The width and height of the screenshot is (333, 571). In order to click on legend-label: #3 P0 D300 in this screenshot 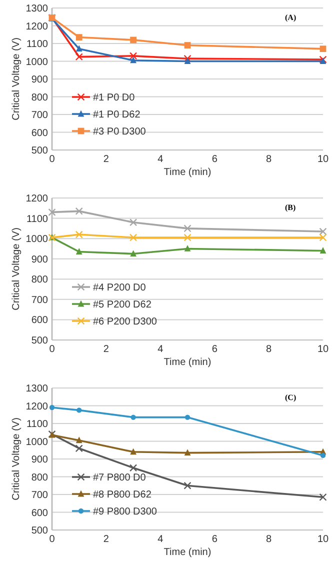, I will do `click(119, 132)`.